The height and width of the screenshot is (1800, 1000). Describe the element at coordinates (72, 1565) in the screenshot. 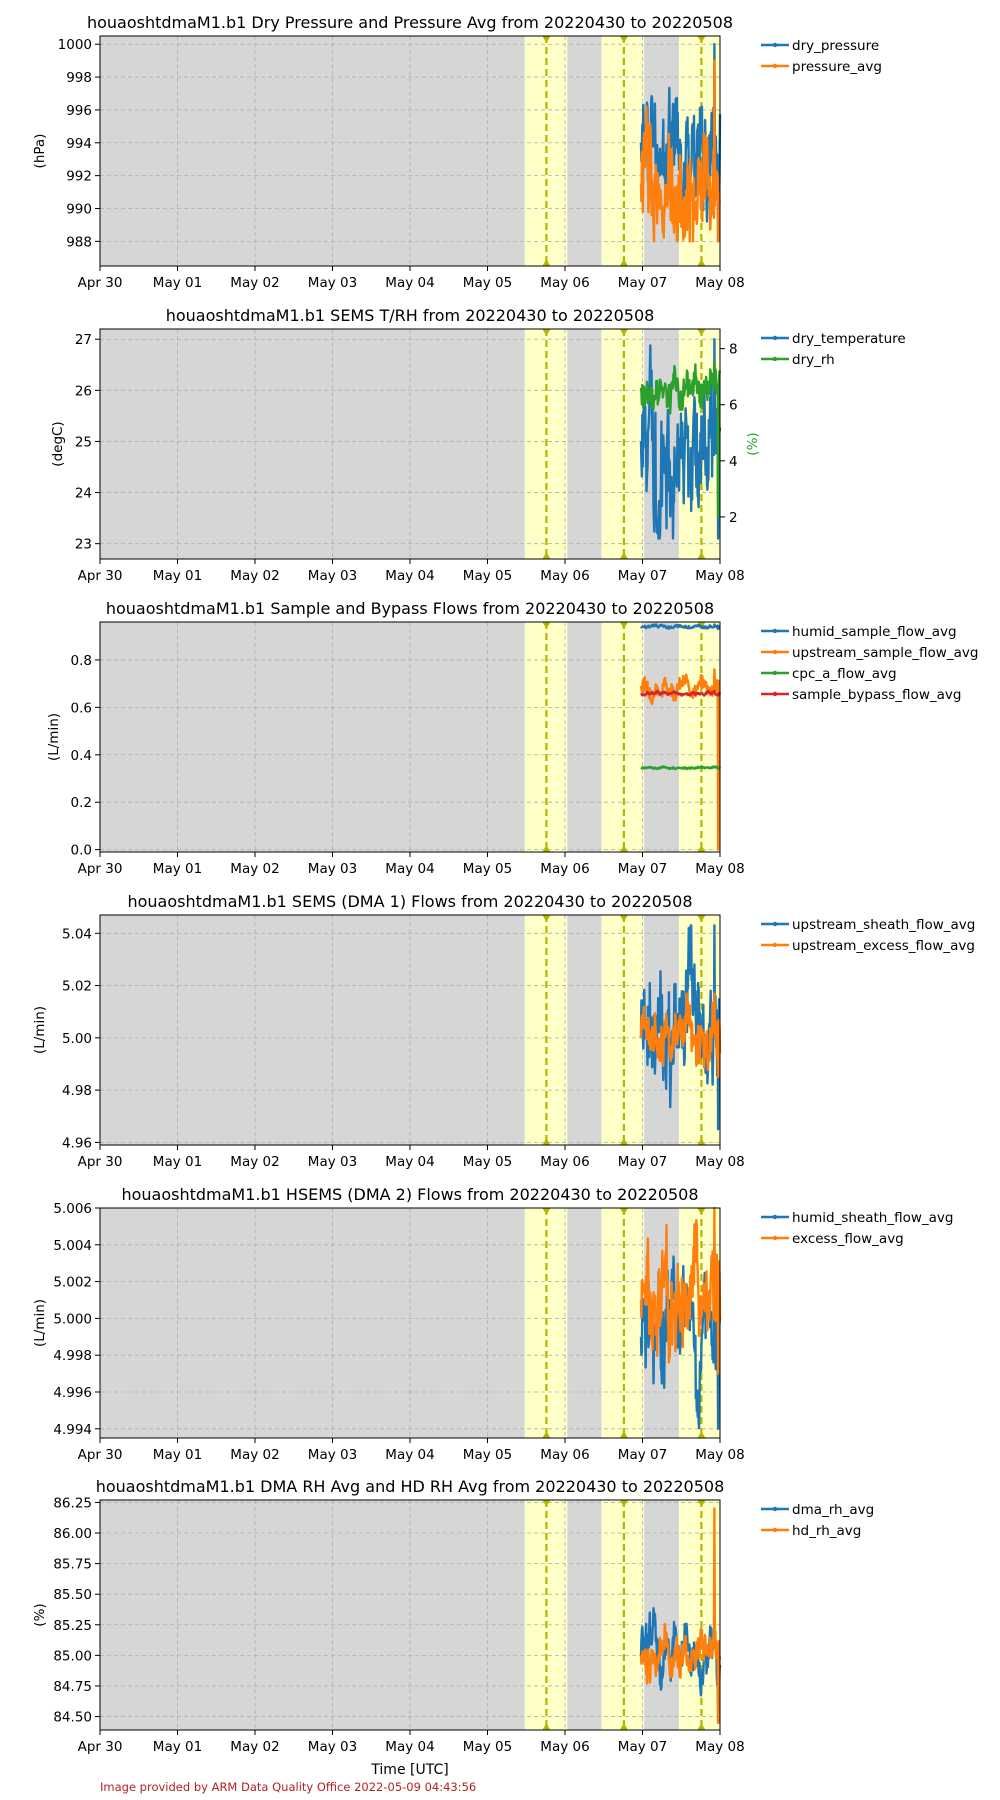

I see `y-tick-label: 85.75` at that location.